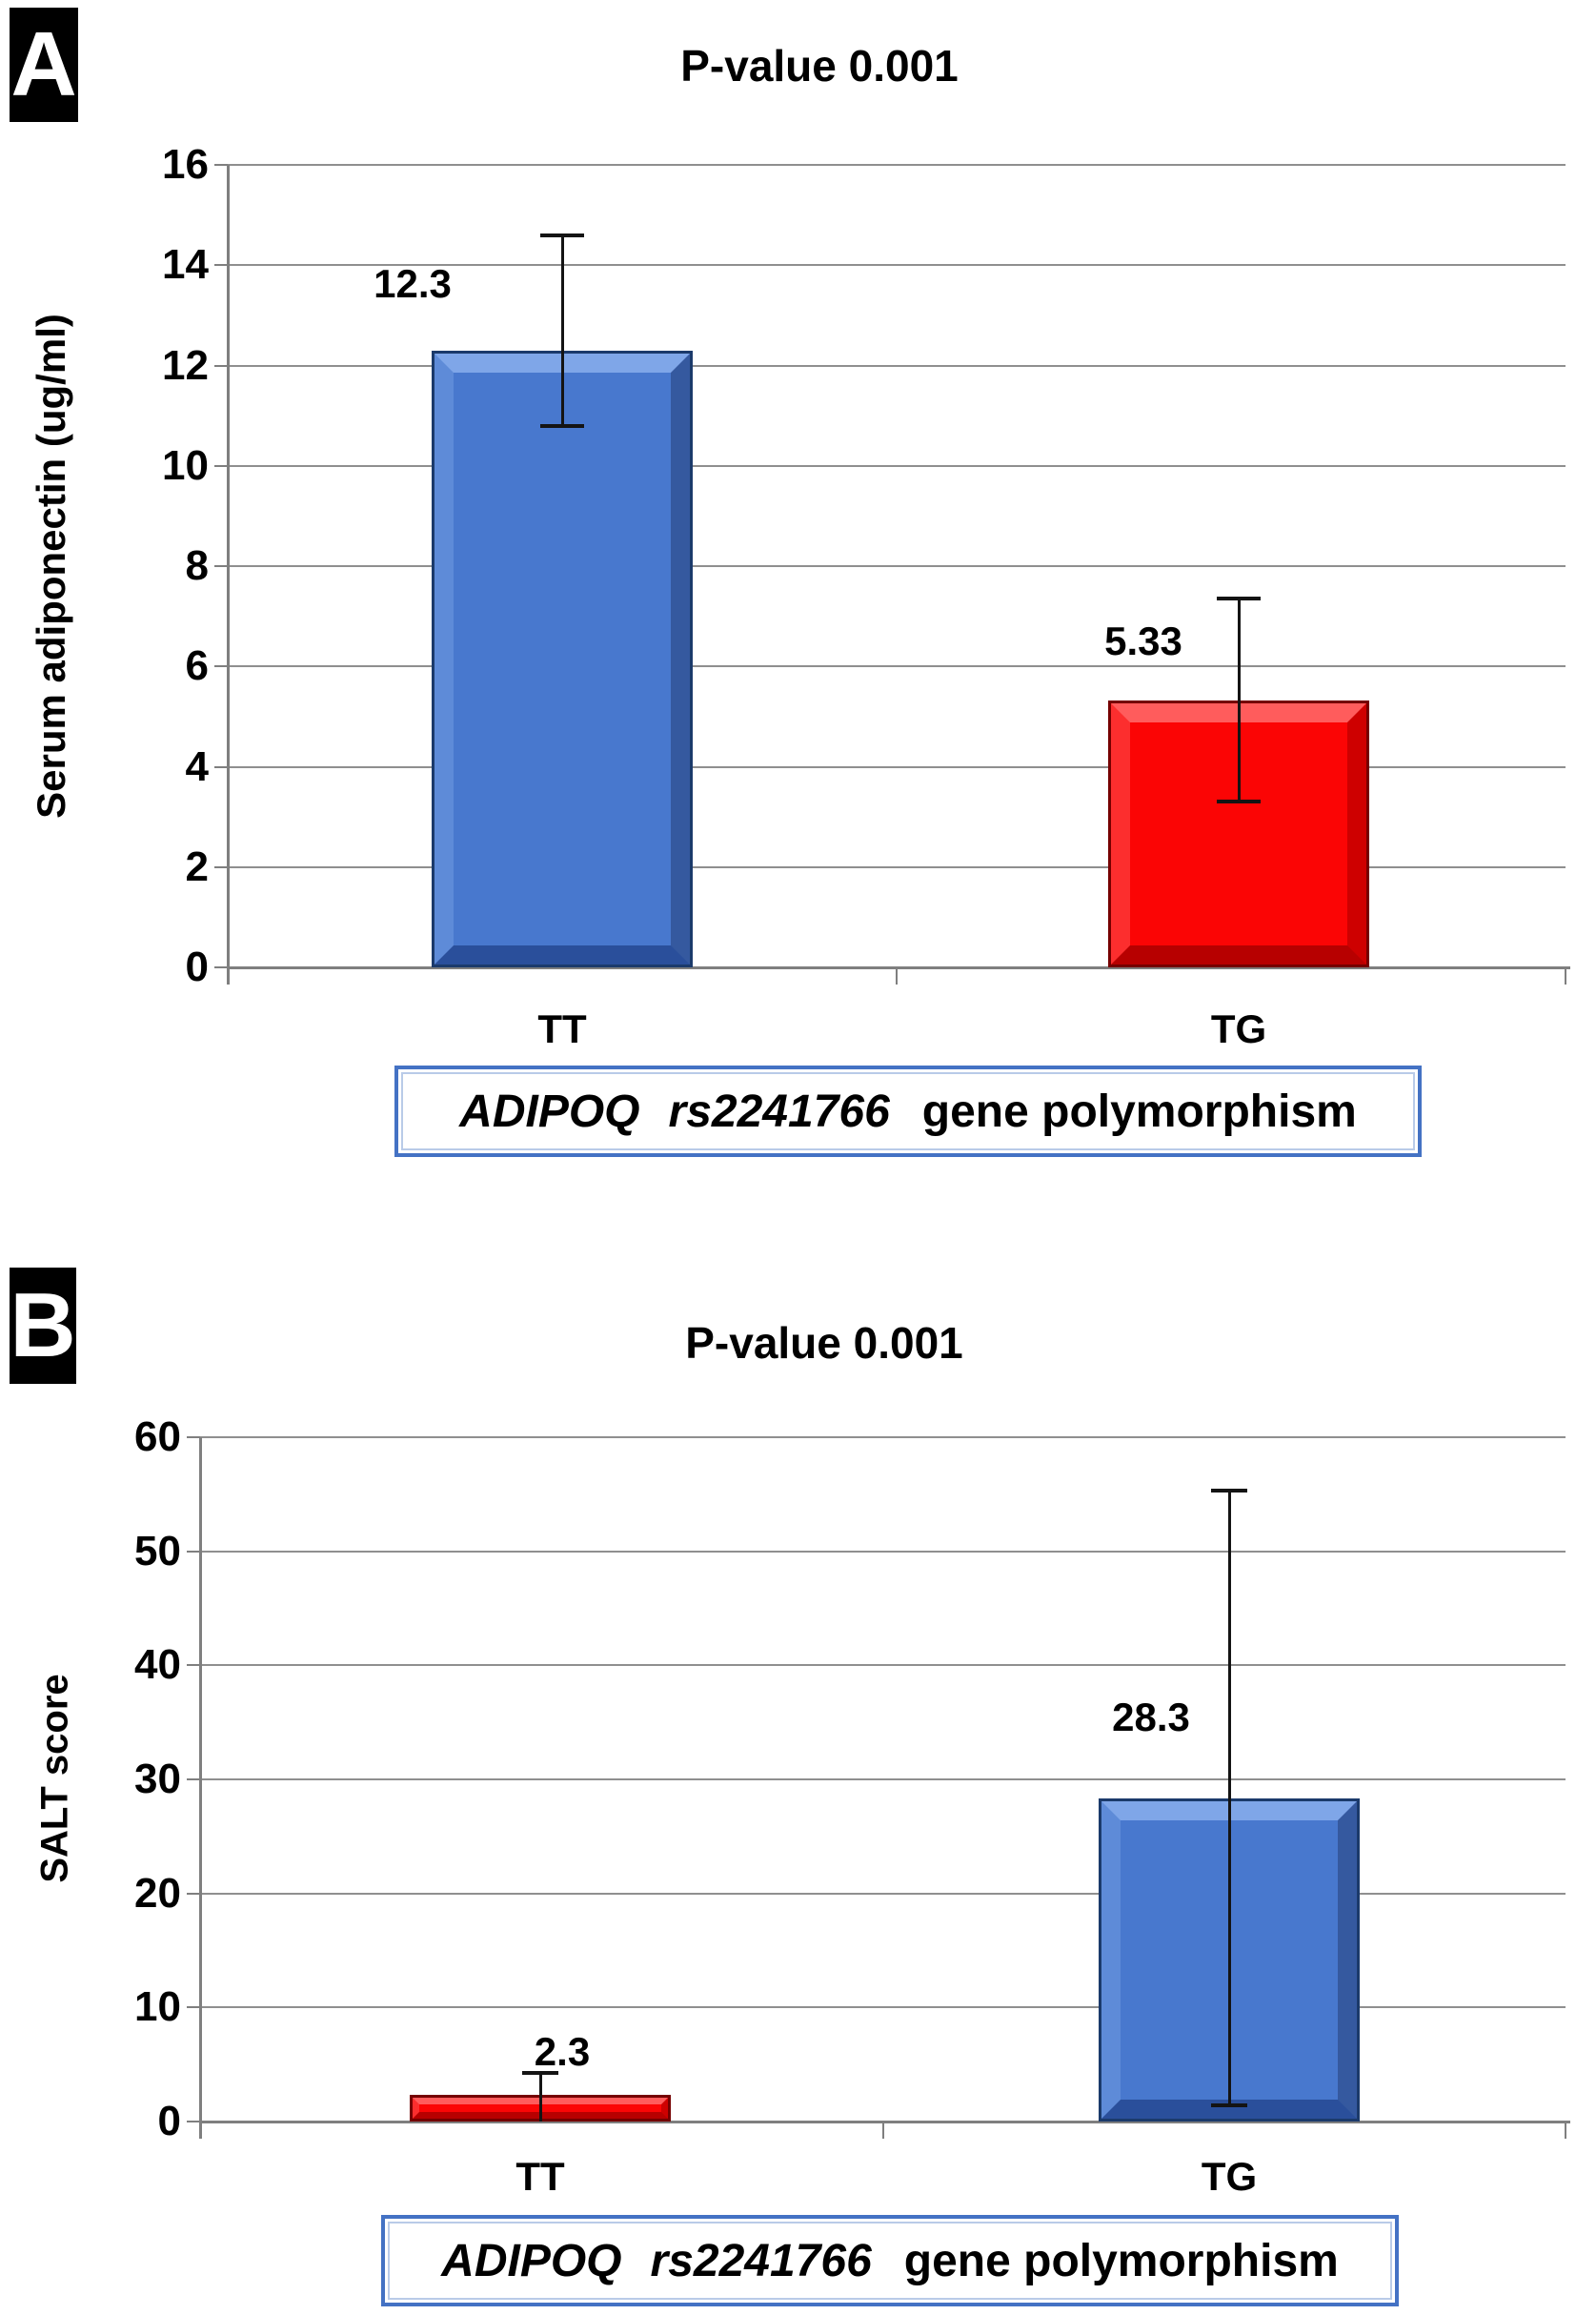 The image size is (1596, 2315). I want to click on panel-b-y-tick-label: 50, so click(158, 1551).